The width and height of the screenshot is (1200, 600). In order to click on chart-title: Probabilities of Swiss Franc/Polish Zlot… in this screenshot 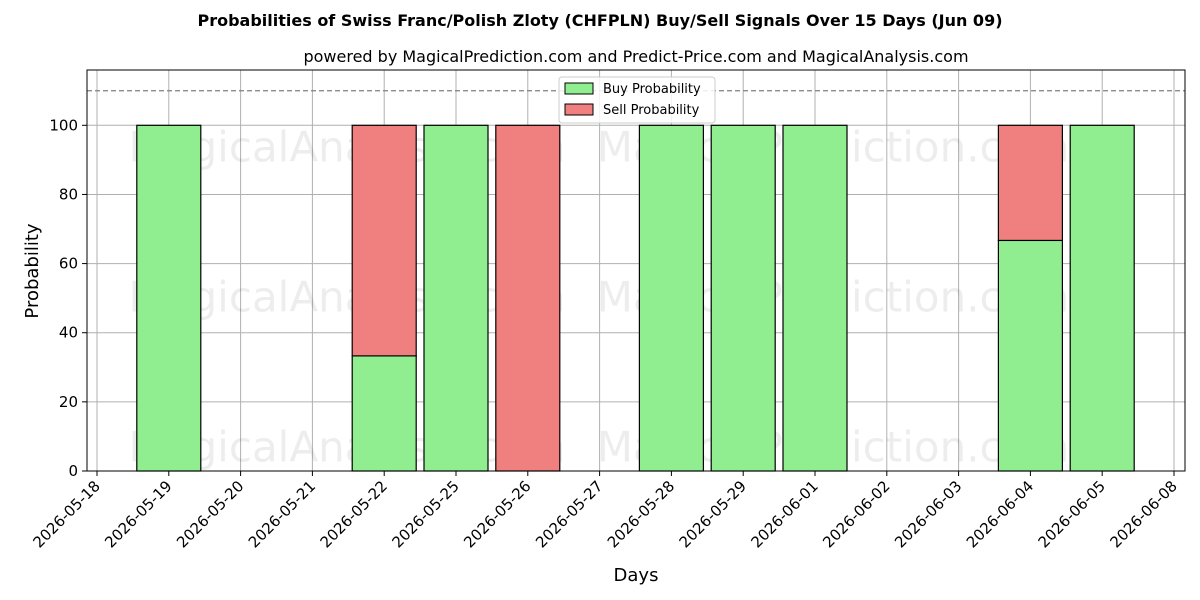, I will do `click(599, 20)`.